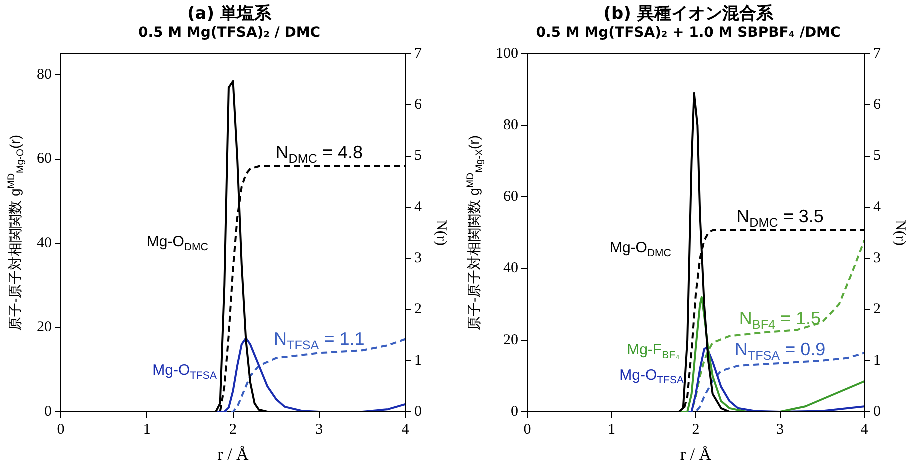 The image size is (918, 468). I want to click on chart-subtitle: 0.5 M Mg(TFSA)₂ + 1.0 M SBPBF₄ /DMC, so click(688, 33).